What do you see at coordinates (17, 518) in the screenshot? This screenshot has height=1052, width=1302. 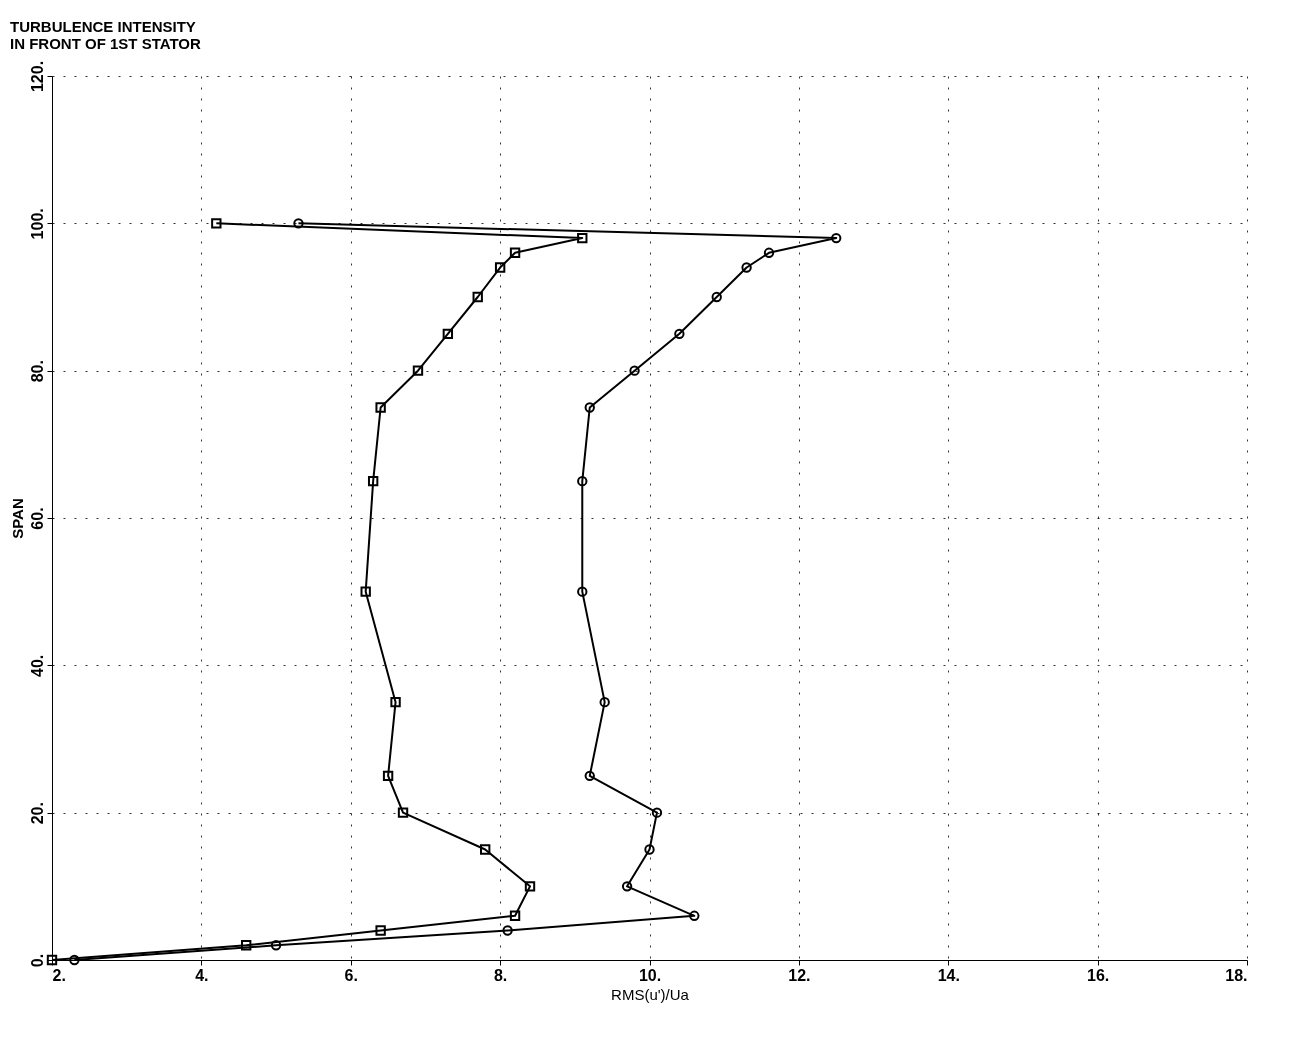 I see `y-axis-title: SPAN` at bounding box center [17, 518].